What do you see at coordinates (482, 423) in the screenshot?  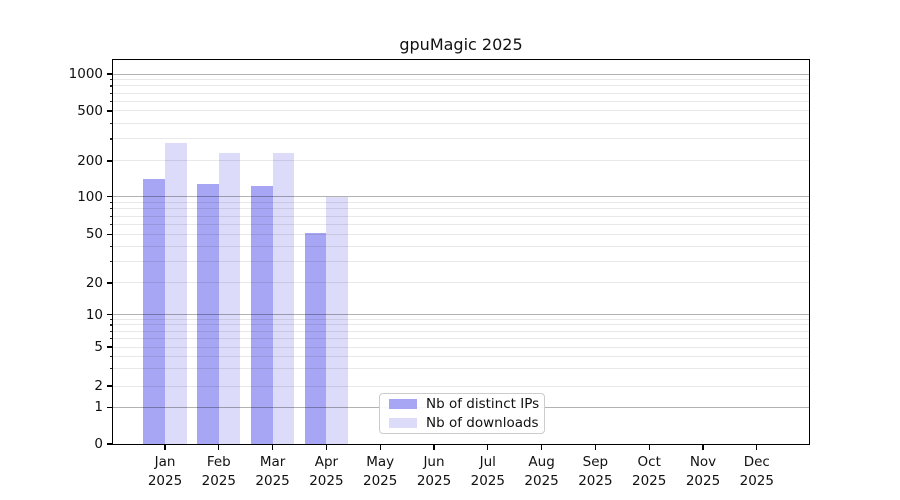 I see `legend-label-downloads: Nb of downloads` at bounding box center [482, 423].